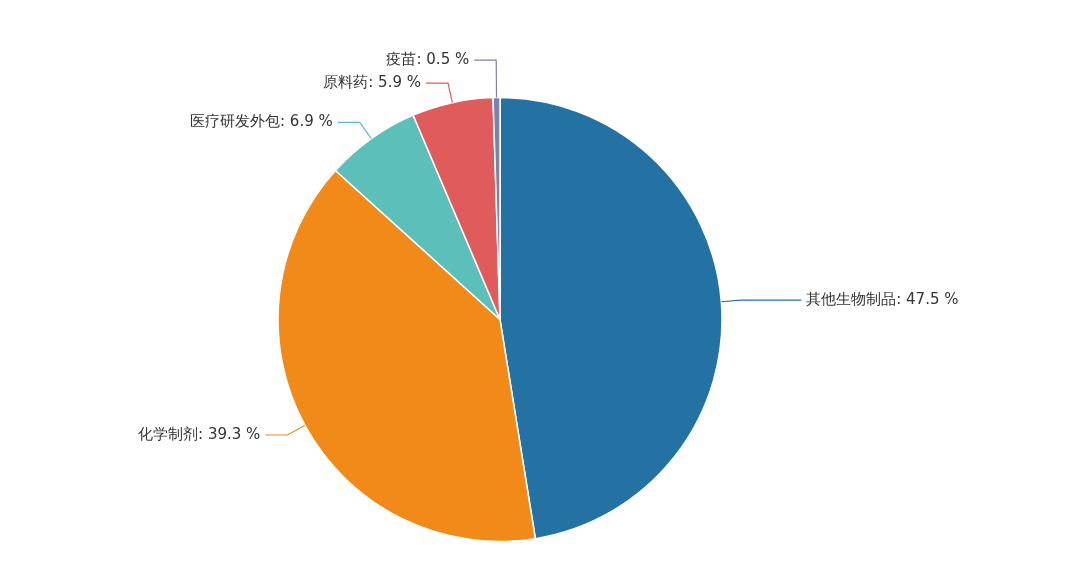 The width and height of the screenshot is (1080, 579). What do you see at coordinates (261, 121) in the screenshot?
I see `slice-label: 医疗研发外包: 6.9 %` at bounding box center [261, 121].